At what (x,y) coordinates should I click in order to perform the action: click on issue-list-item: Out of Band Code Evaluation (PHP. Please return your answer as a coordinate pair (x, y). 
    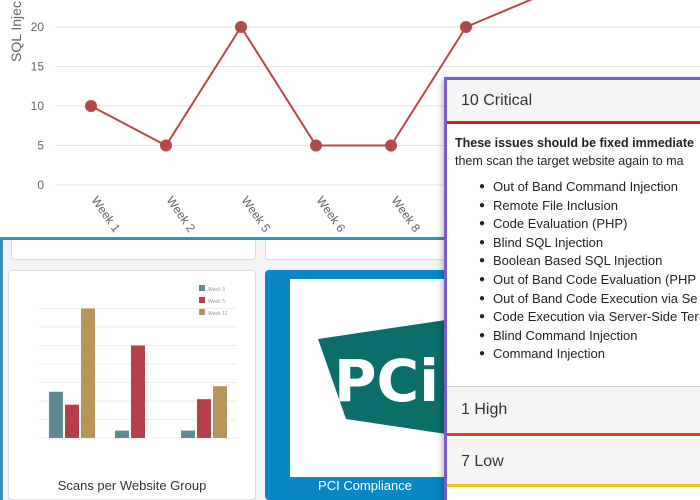
    Looking at the image, I should click on (587, 280).